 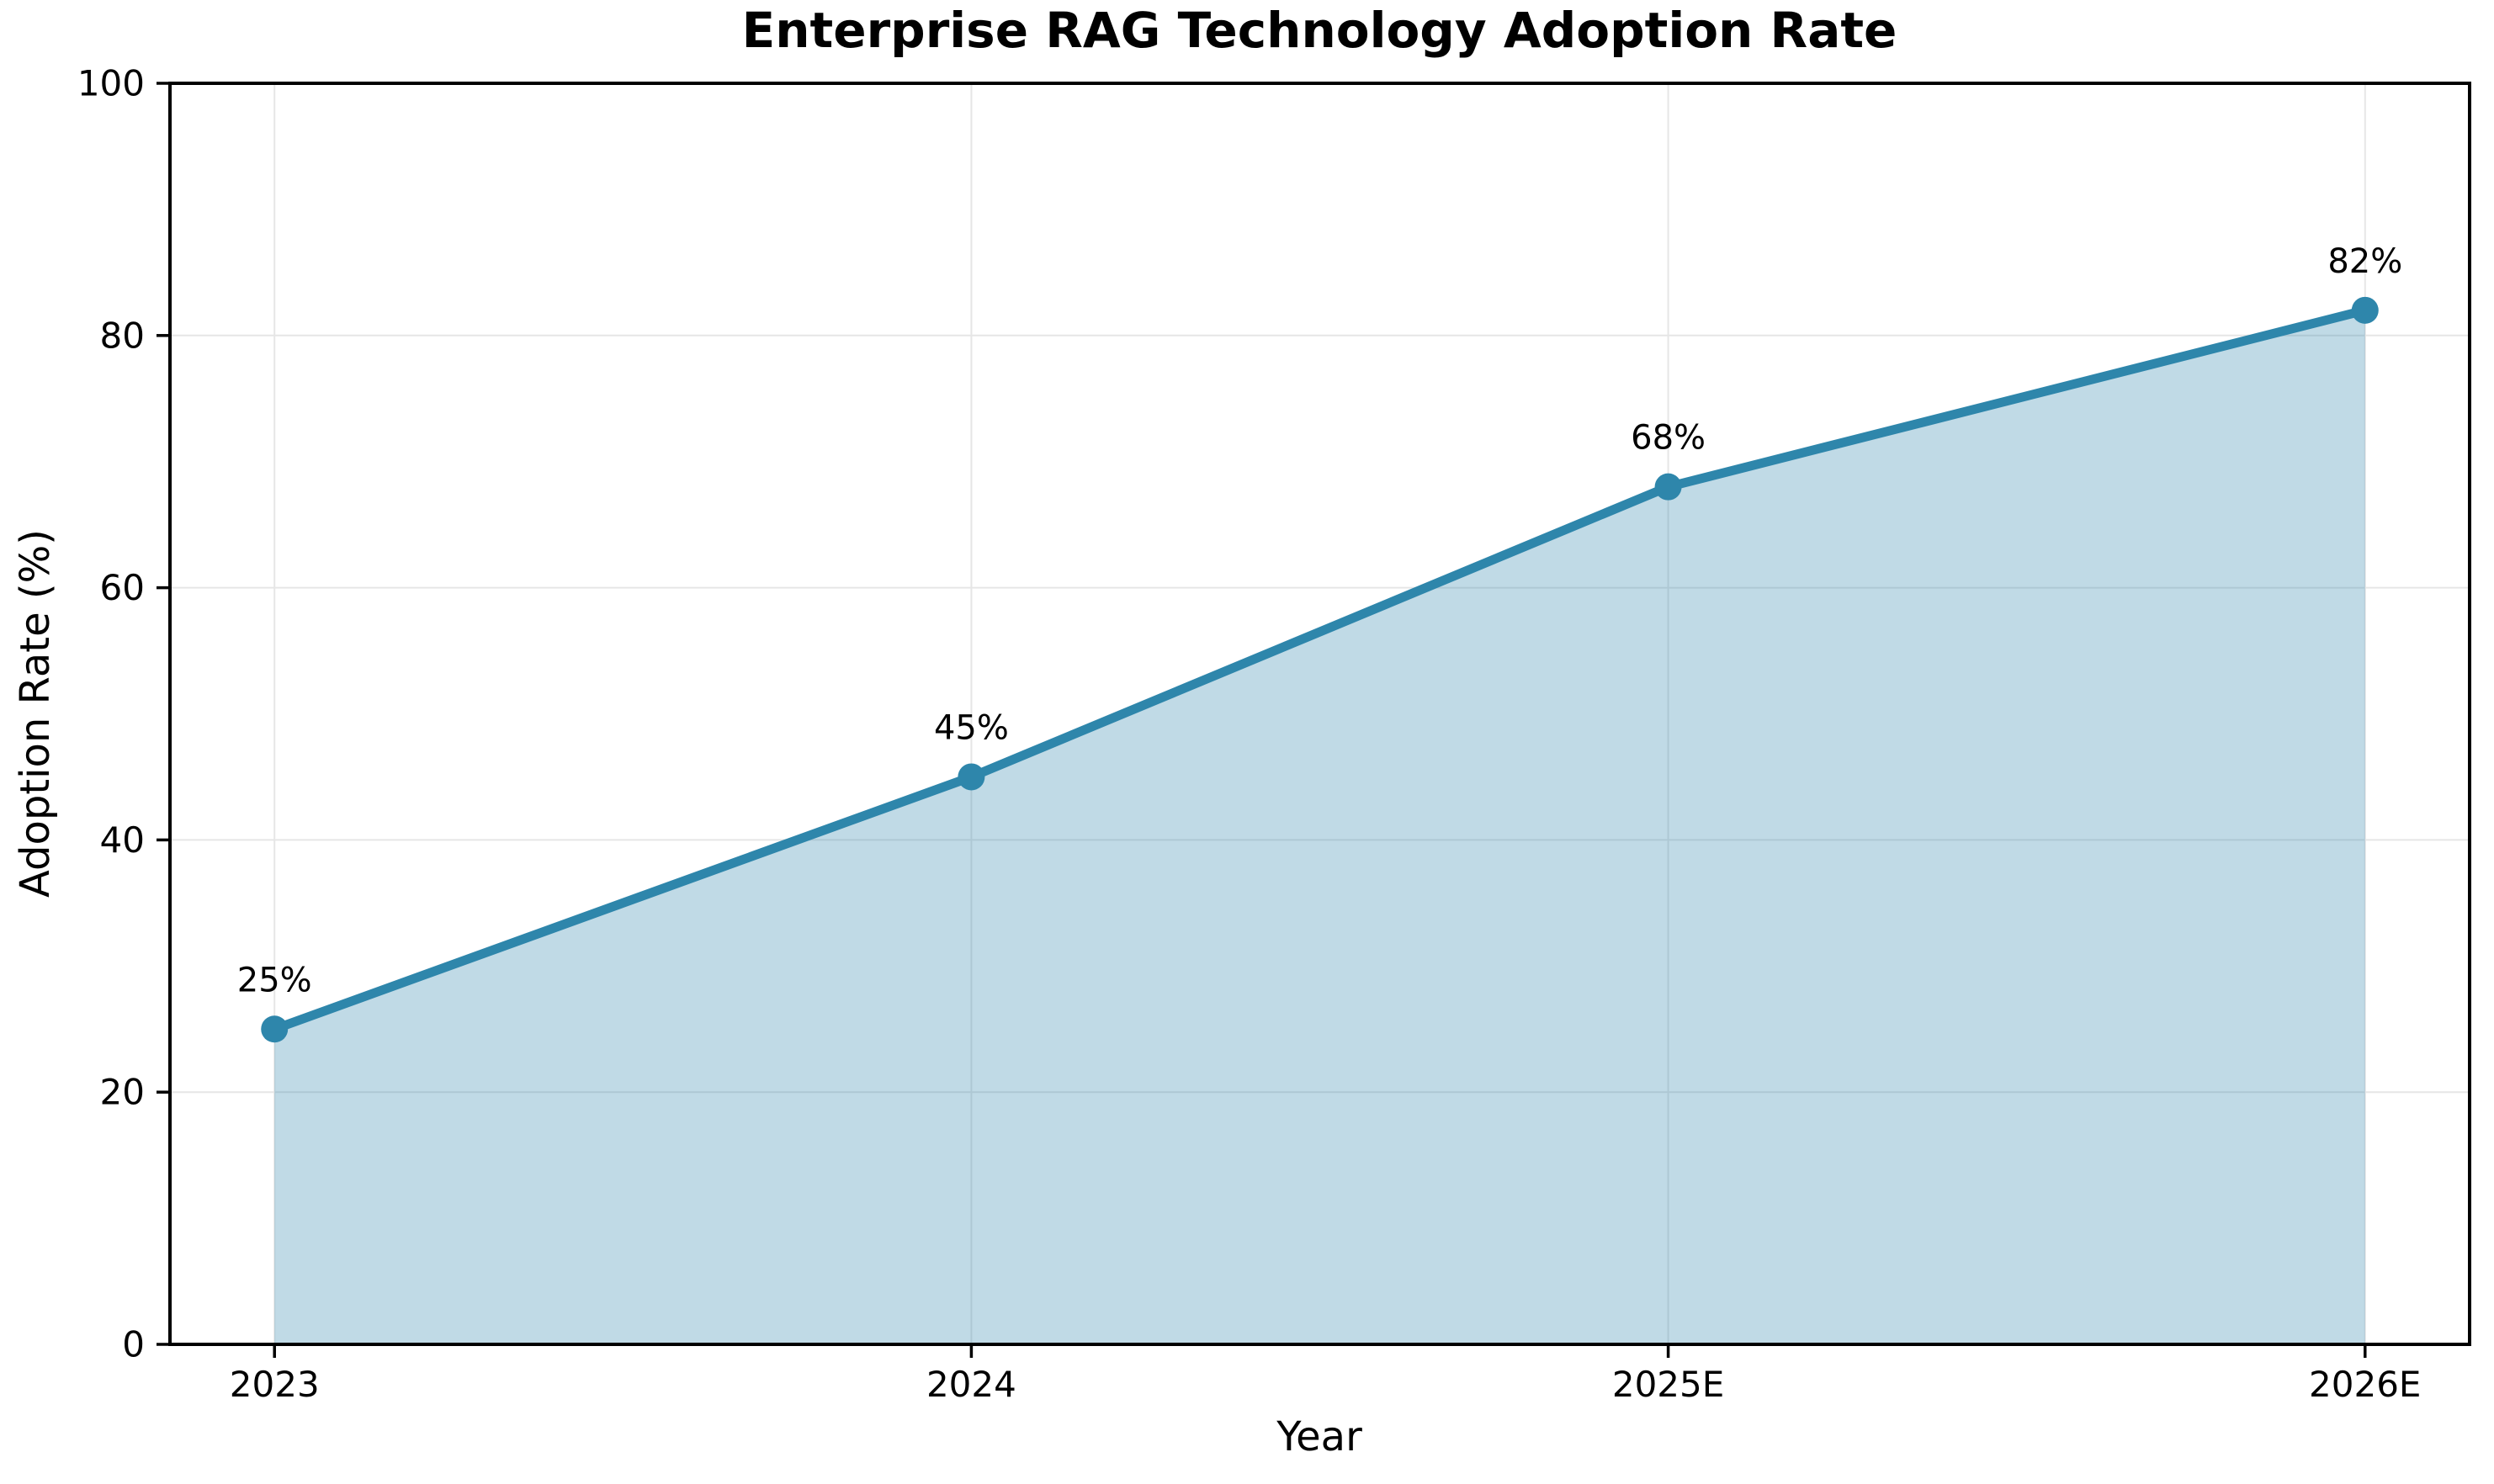 What do you see at coordinates (134, 1344) in the screenshot?
I see `y-tick-label-0: 0` at bounding box center [134, 1344].